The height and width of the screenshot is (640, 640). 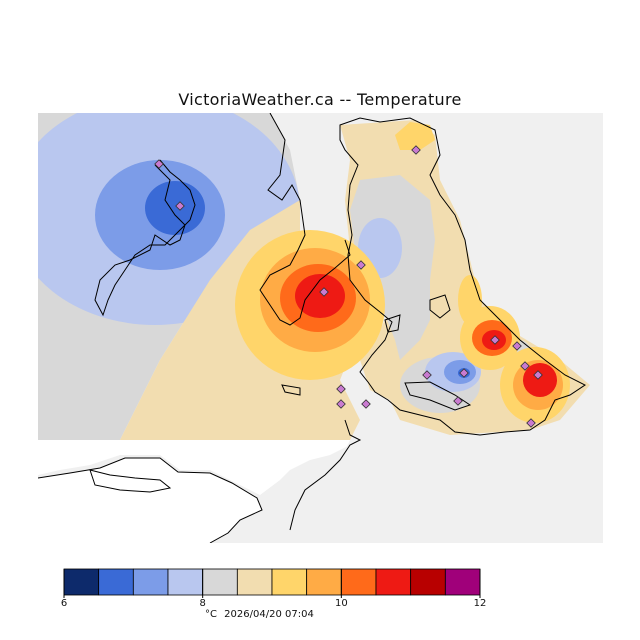 I want to click on map-title: VictoriaWeather.ca -- Temperature, so click(x=320, y=99).